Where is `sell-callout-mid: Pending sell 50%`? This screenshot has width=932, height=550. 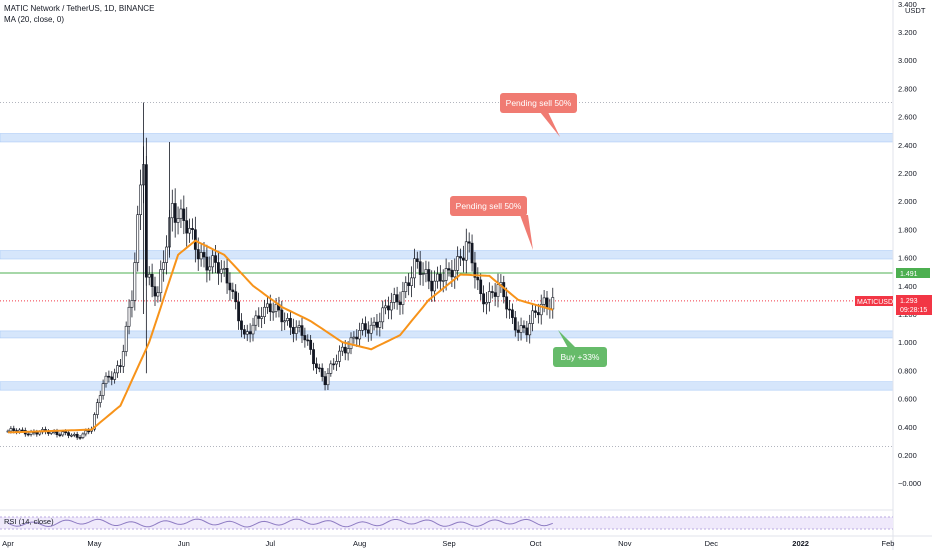
sell-callout-mid: Pending sell 50% is located at coordinates (491, 223).